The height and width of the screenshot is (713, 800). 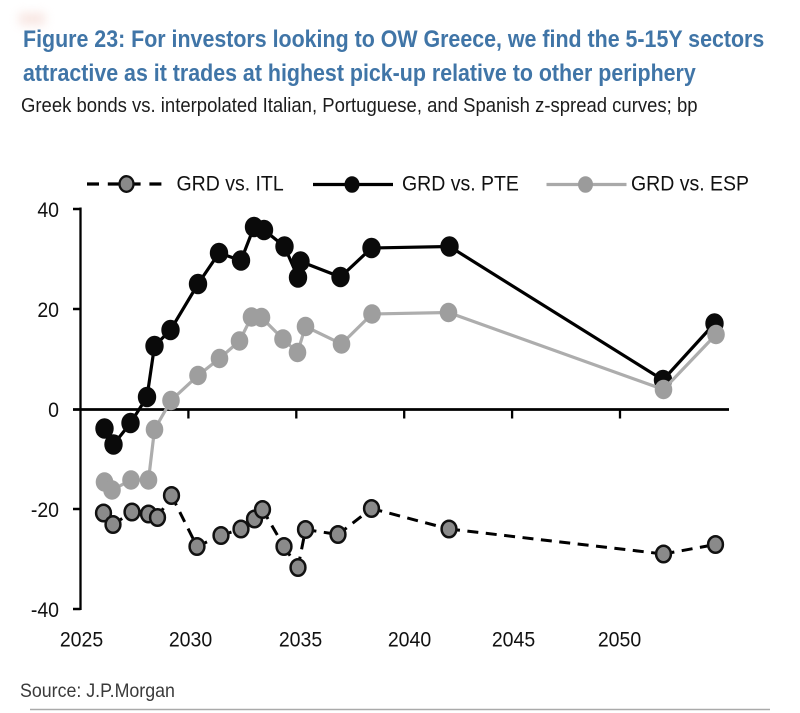 What do you see at coordinates (48, 310) in the screenshot?
I see `svg-text: 20` at bounding box center [48, 310].